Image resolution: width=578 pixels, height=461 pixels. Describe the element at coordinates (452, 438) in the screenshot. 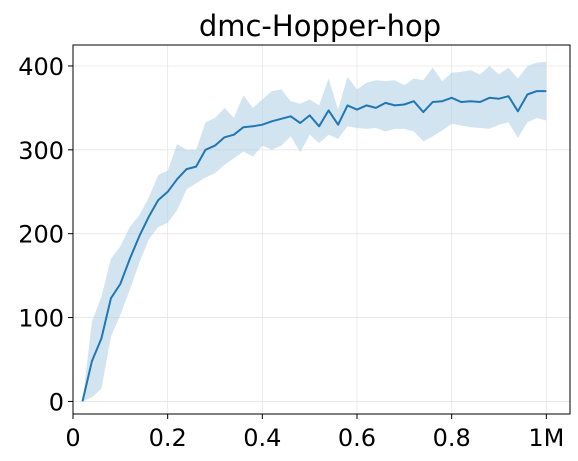

I see `x-tick-label: 0.8` at that location.